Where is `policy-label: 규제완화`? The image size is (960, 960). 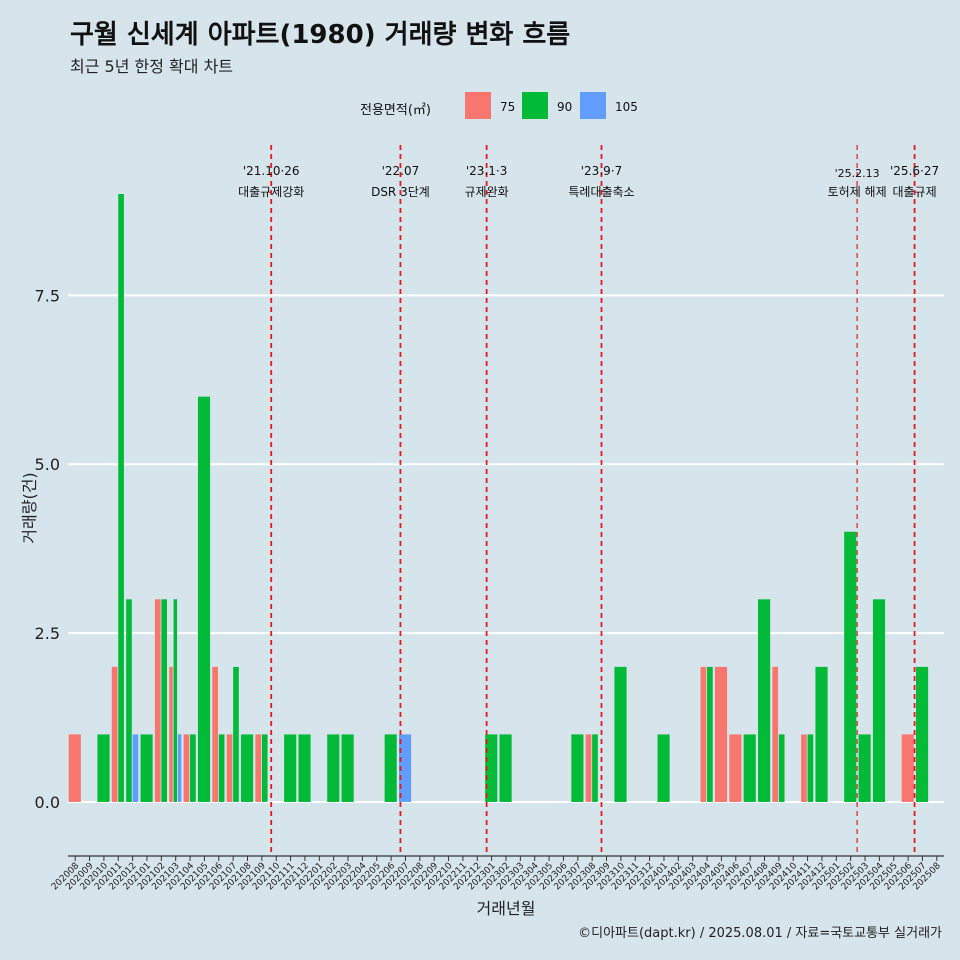 policy-label: 규제완화 is located at coordinates (487, 192).